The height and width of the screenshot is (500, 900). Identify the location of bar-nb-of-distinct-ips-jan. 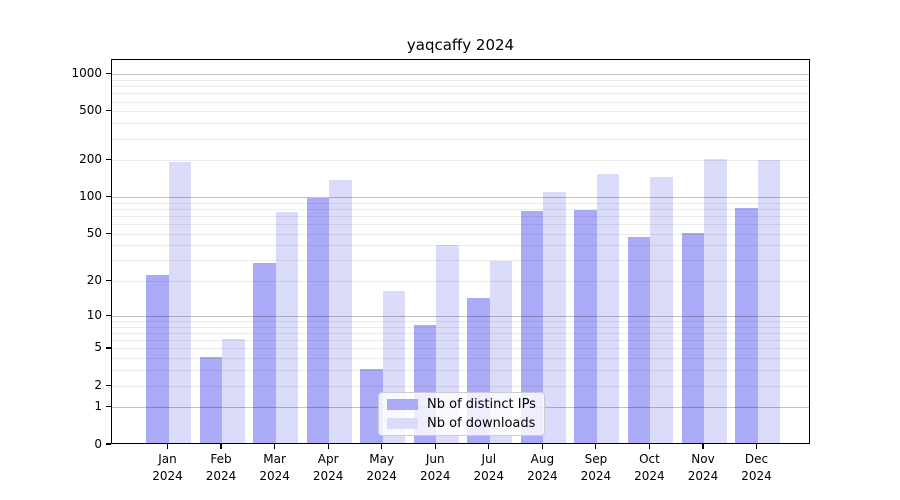
(157, 358).